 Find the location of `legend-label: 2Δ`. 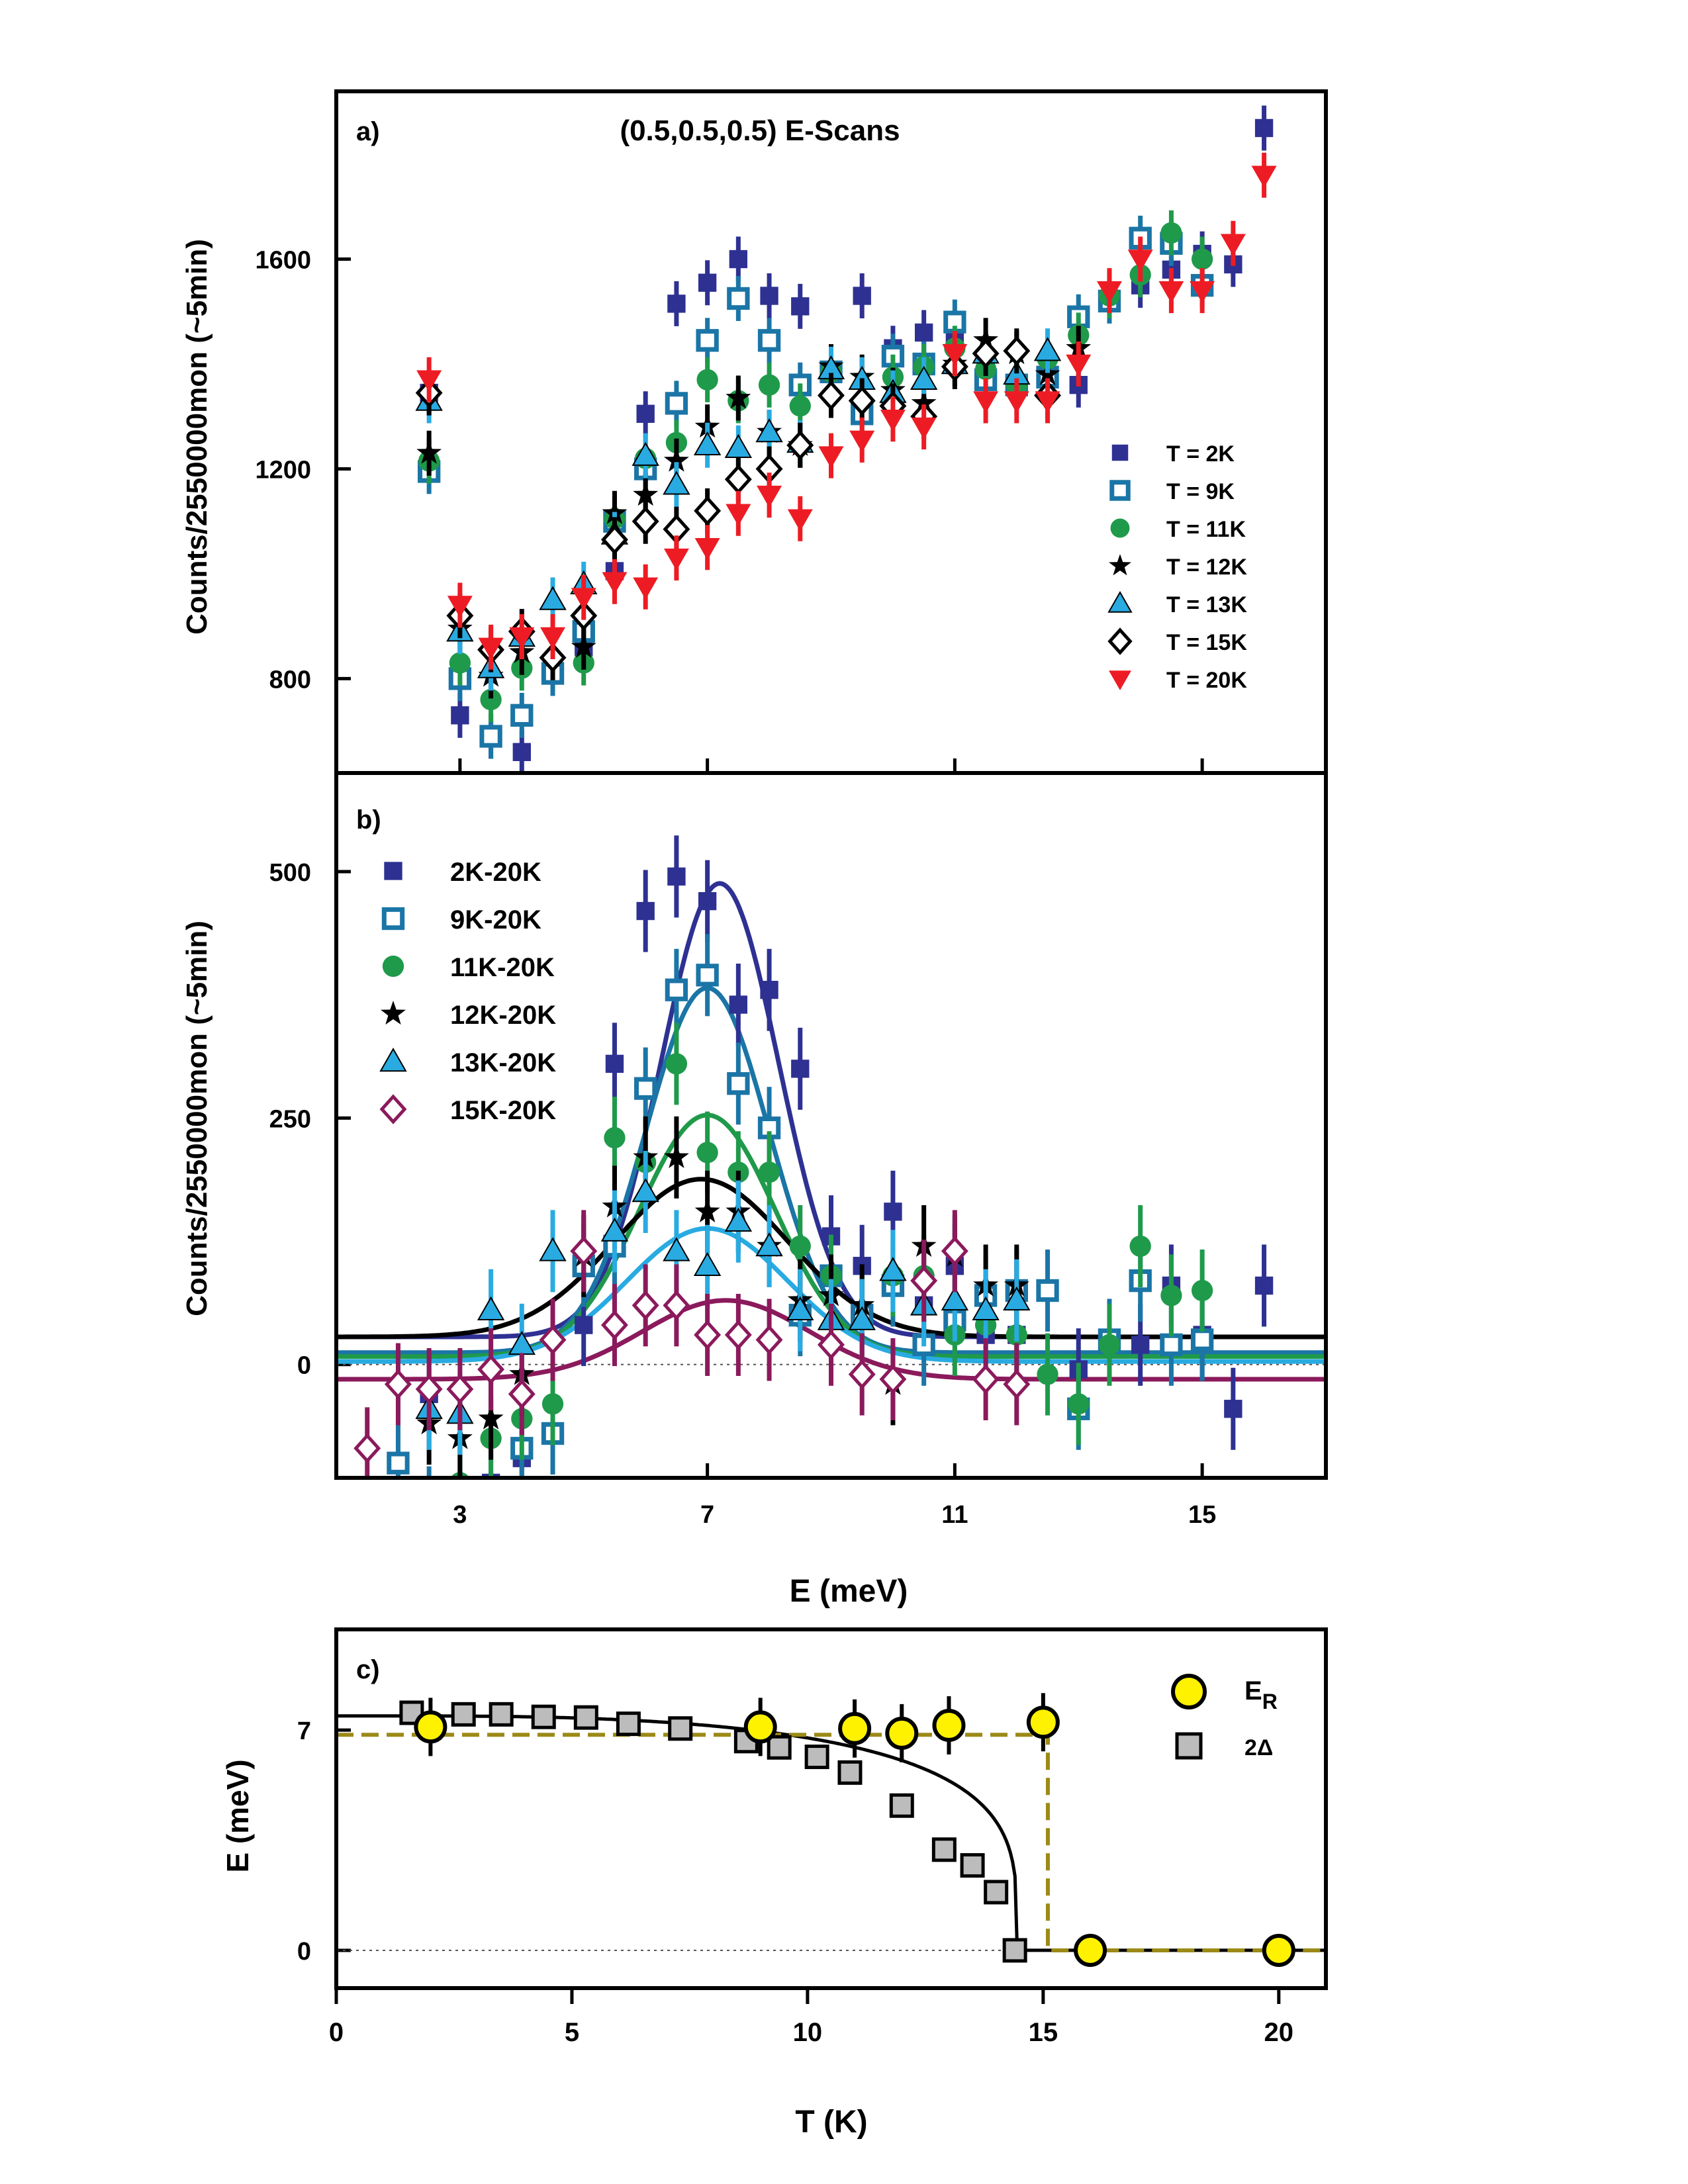

legend-label: 2Δ is located at coordinates (1258, 1747).